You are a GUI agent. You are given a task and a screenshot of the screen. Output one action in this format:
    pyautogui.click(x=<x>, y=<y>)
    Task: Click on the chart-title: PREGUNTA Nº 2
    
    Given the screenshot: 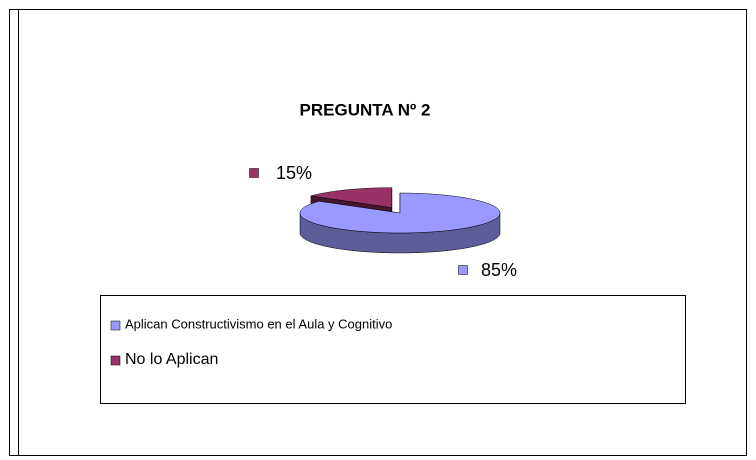 What is the action you would take?
    pyautogui.click(x=365, y=109)
    